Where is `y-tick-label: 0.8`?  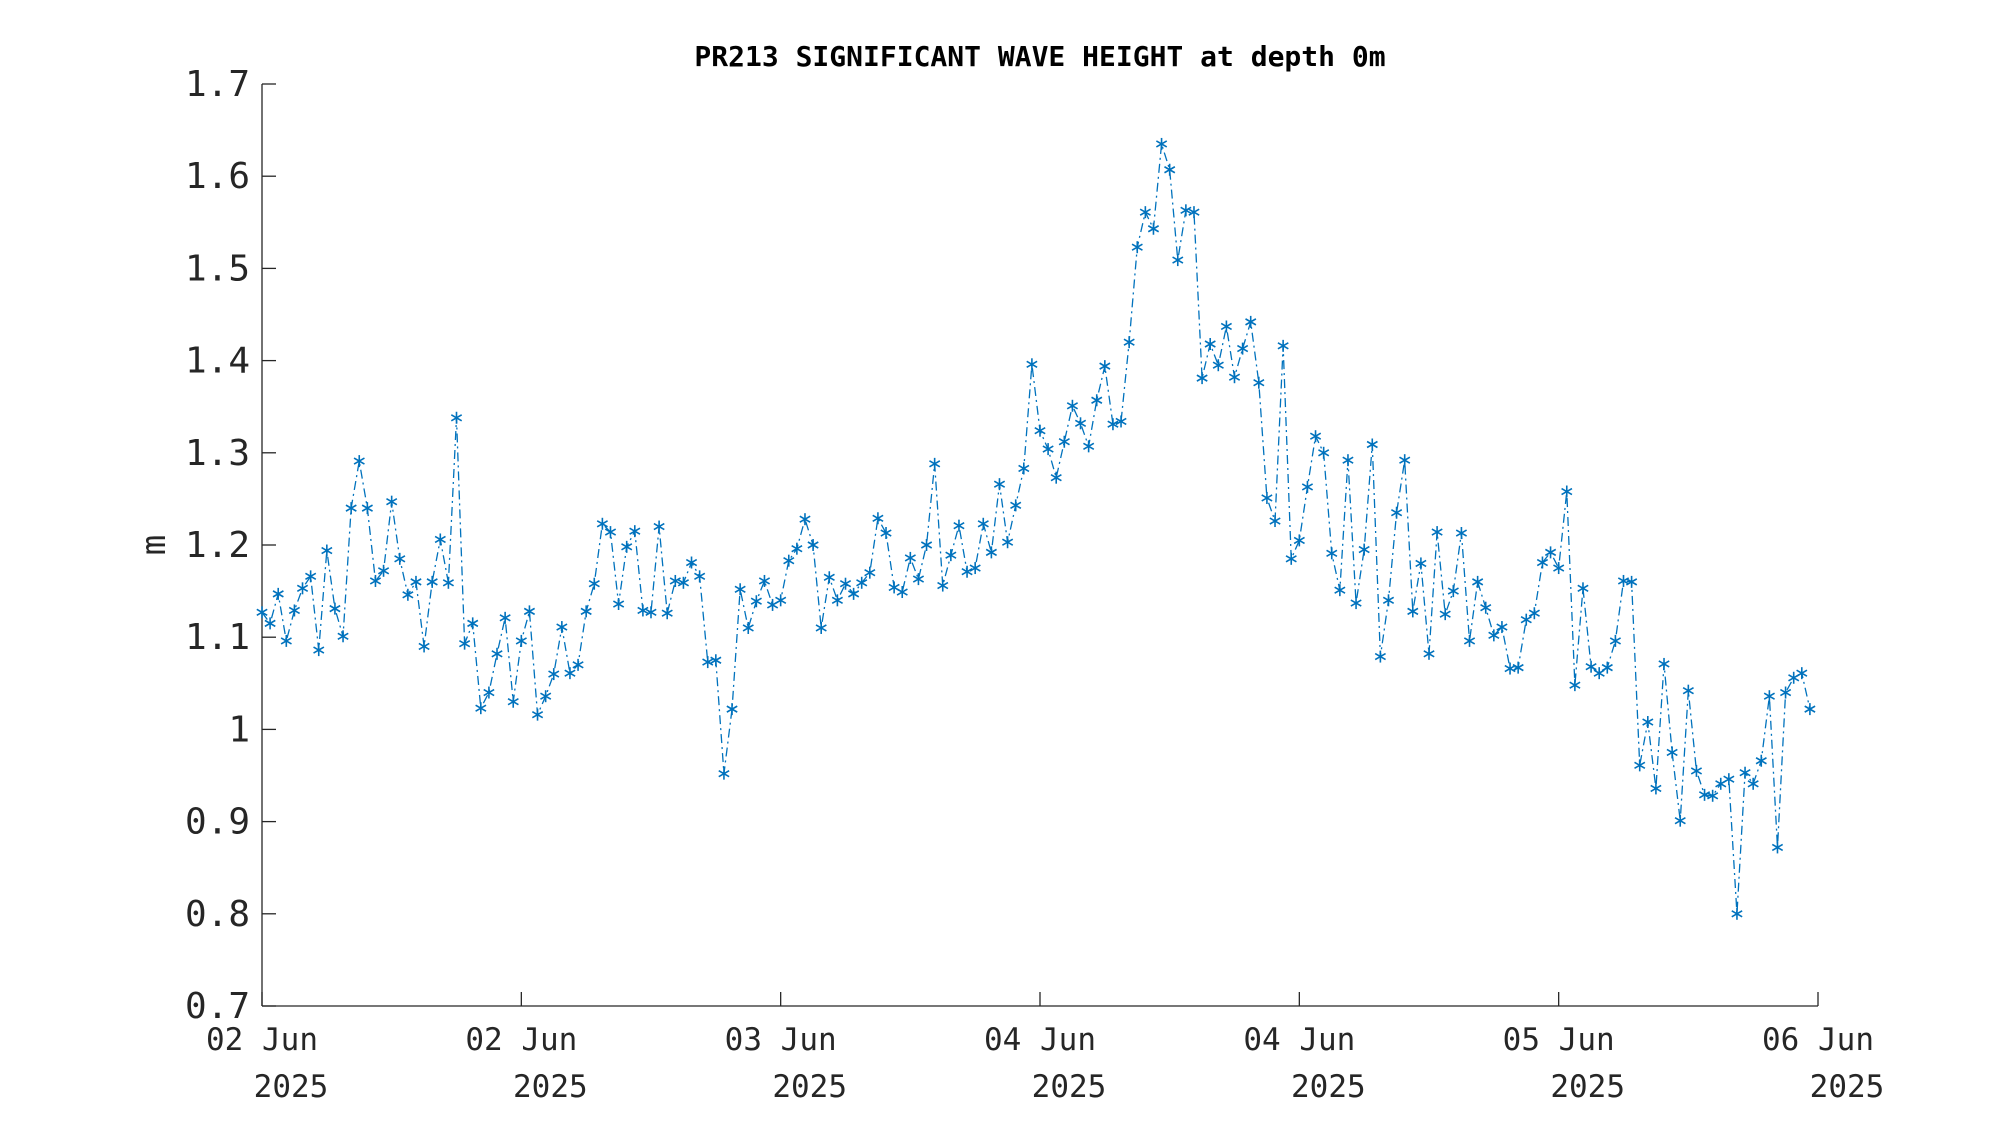 y-tick-label: 0.8 is located at coordinates (217, 914).